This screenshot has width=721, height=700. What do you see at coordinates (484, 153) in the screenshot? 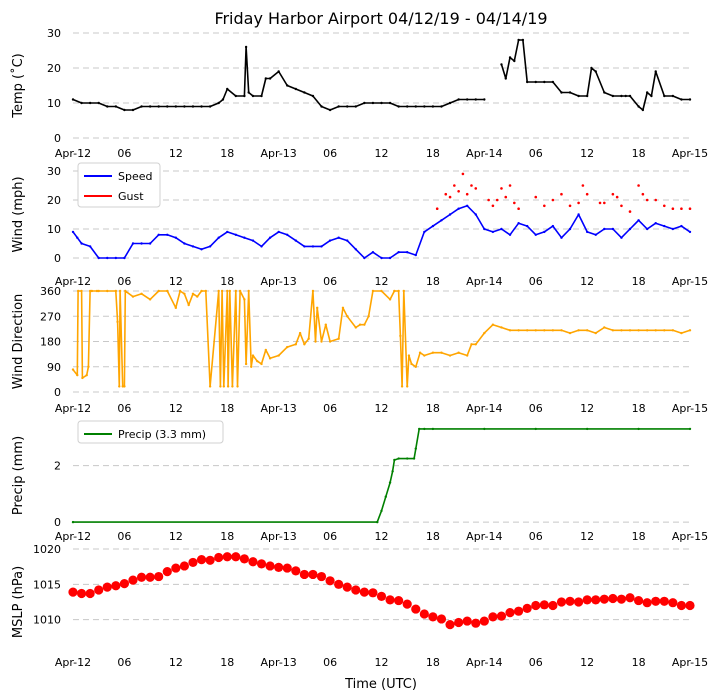
I see `temp-xtick-label: Apr-14` at bounding box center [484, 153].